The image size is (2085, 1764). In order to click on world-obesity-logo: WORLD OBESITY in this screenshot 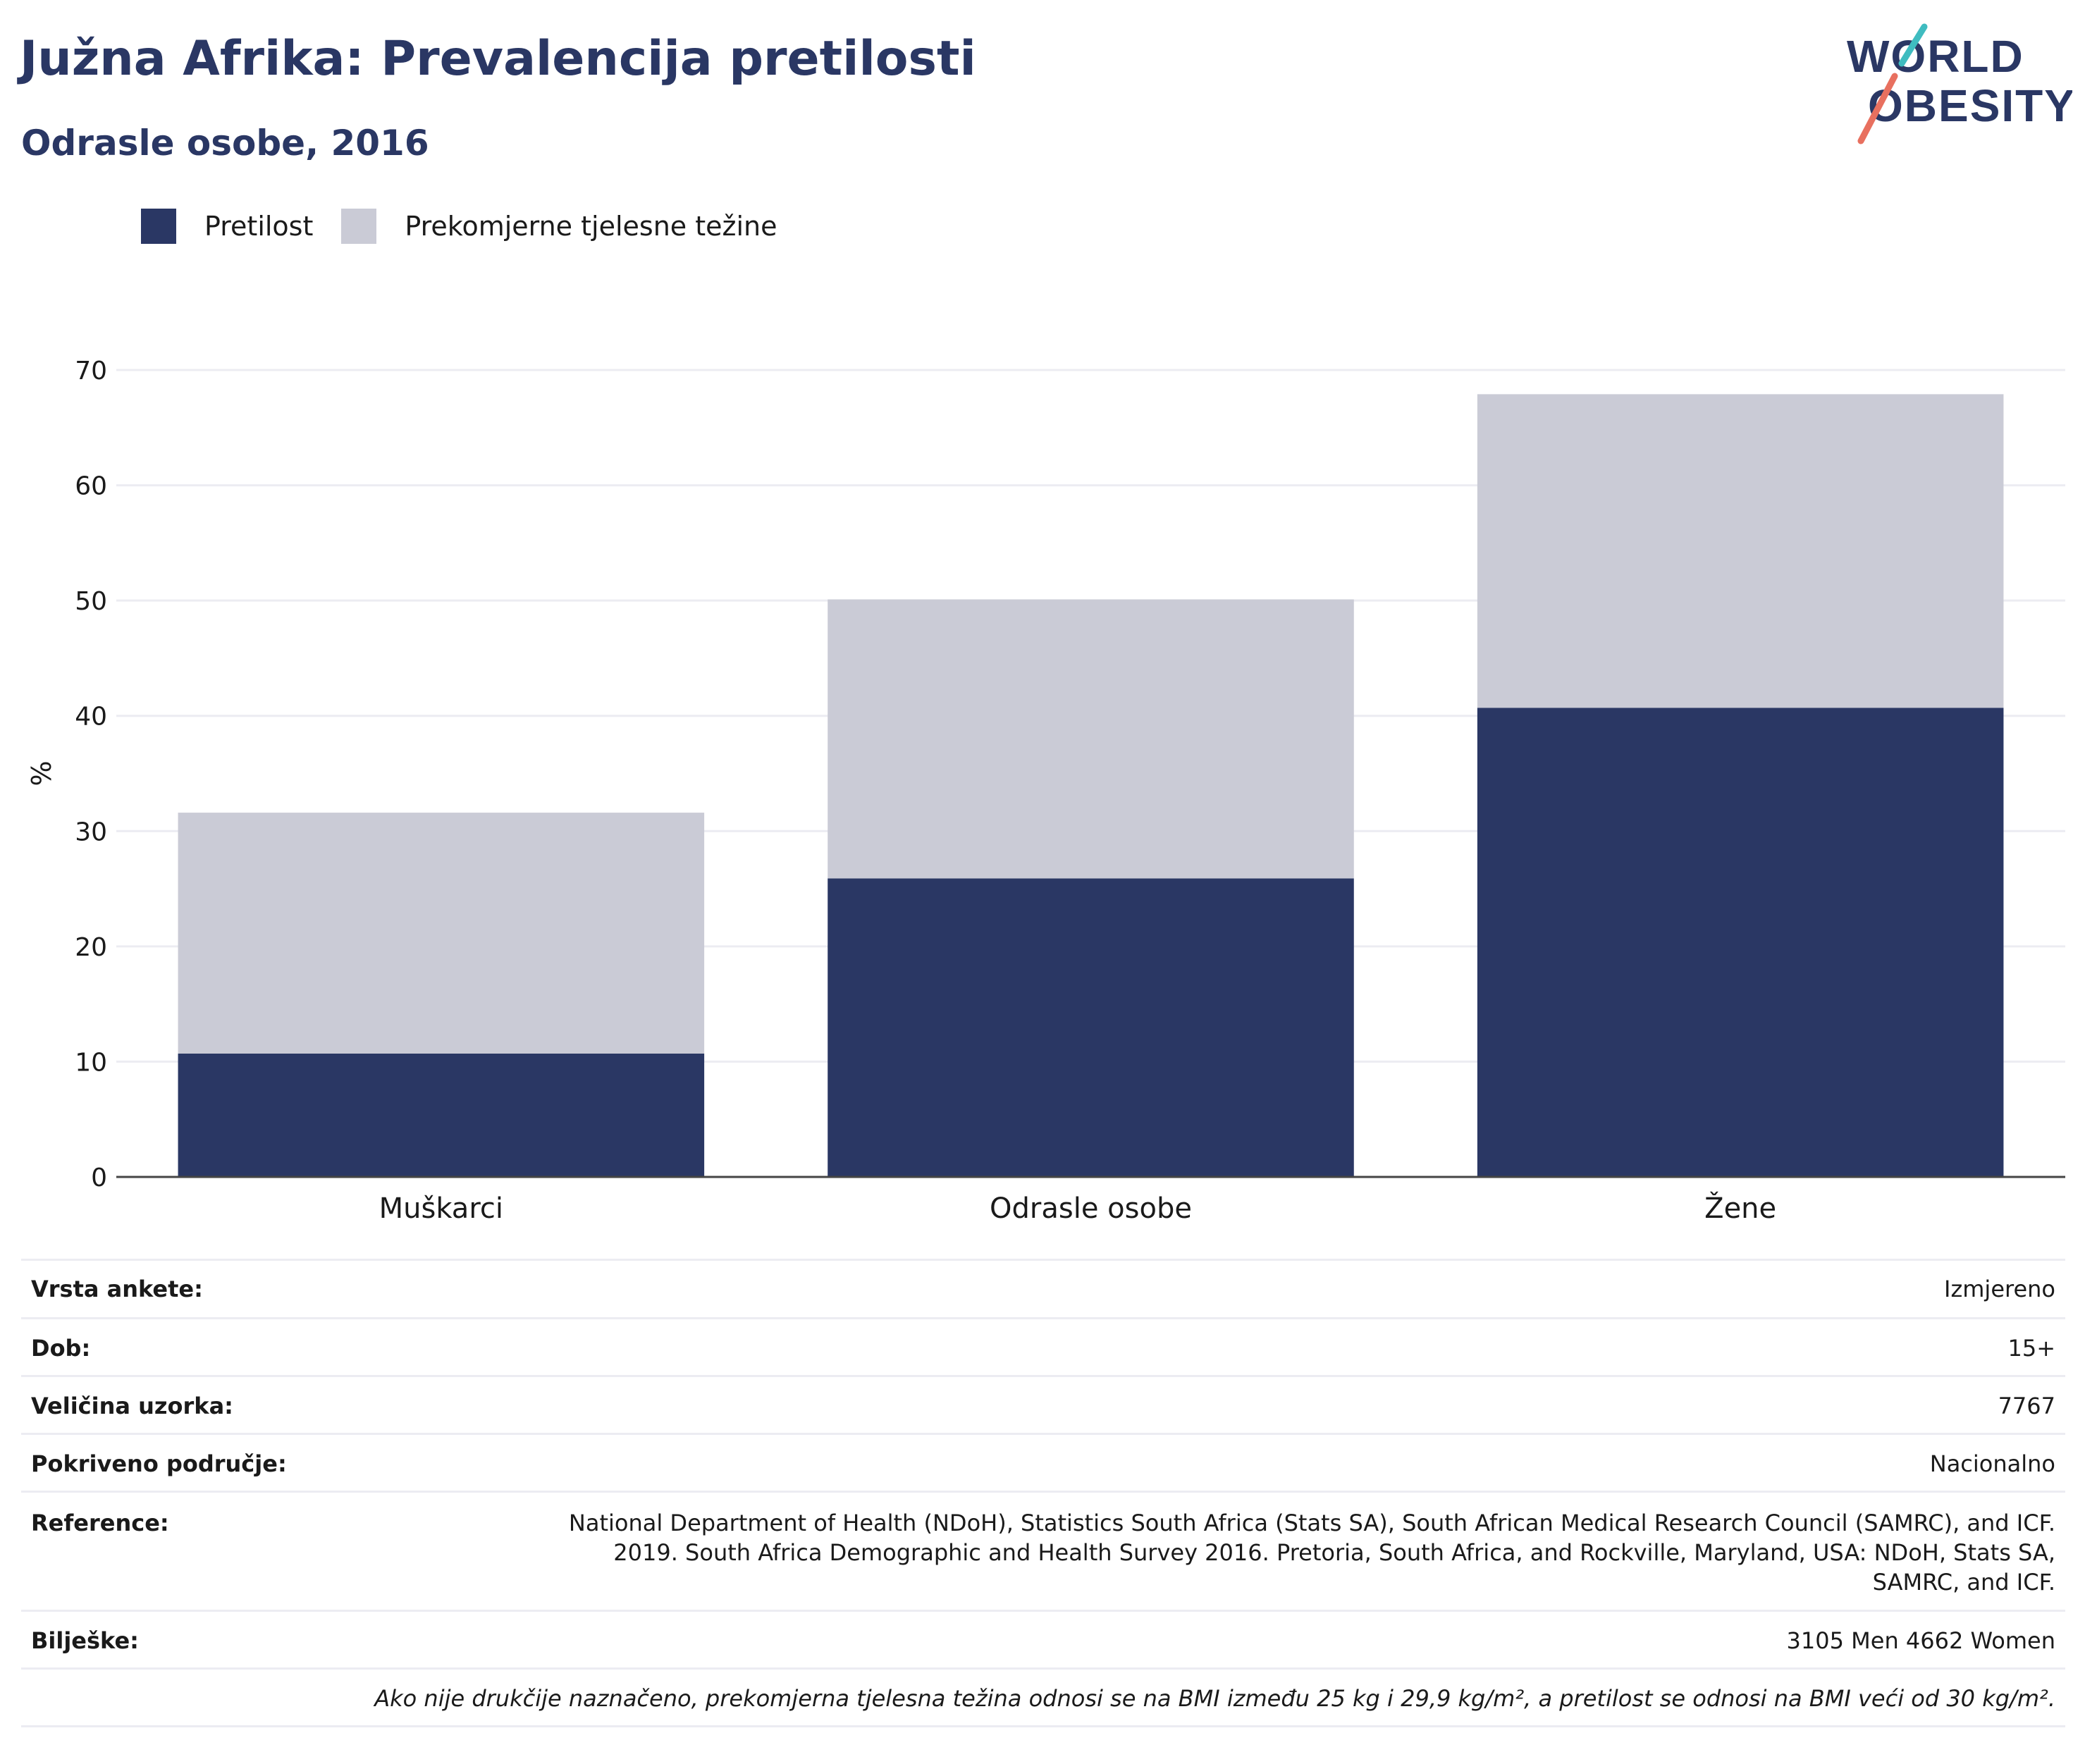, I will do `click(1959, 83)`.